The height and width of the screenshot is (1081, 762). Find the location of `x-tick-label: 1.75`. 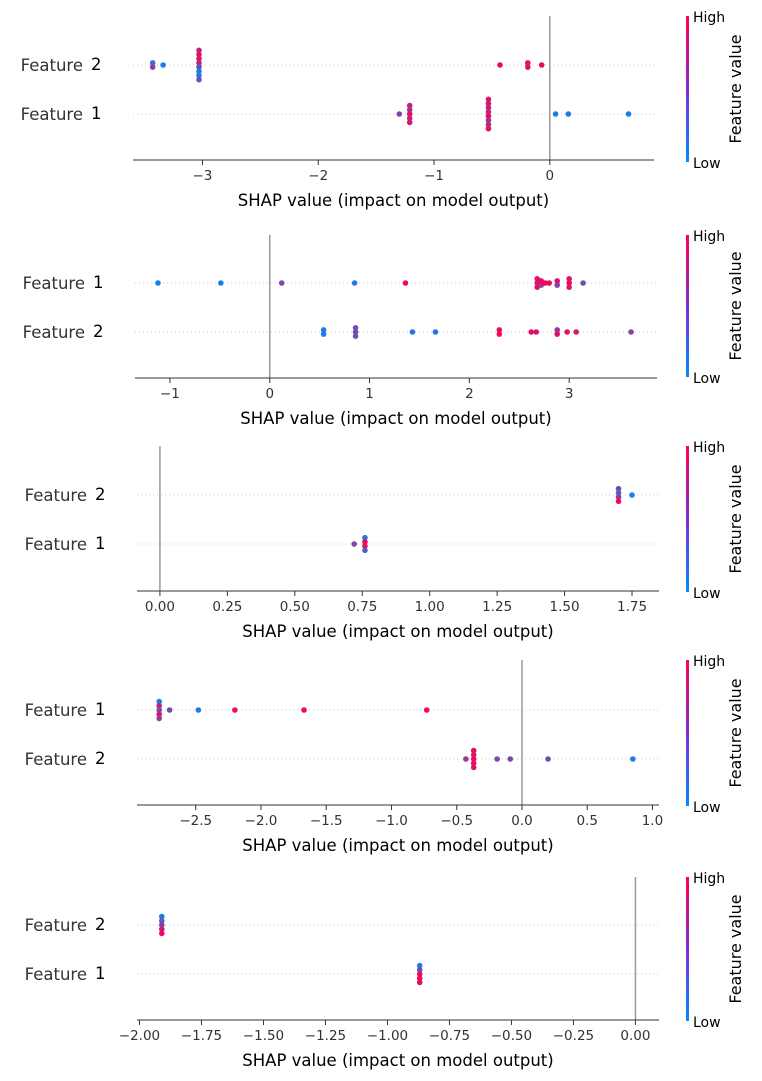

x-tick-label: 1.75 is located at coordinates (632, 607).